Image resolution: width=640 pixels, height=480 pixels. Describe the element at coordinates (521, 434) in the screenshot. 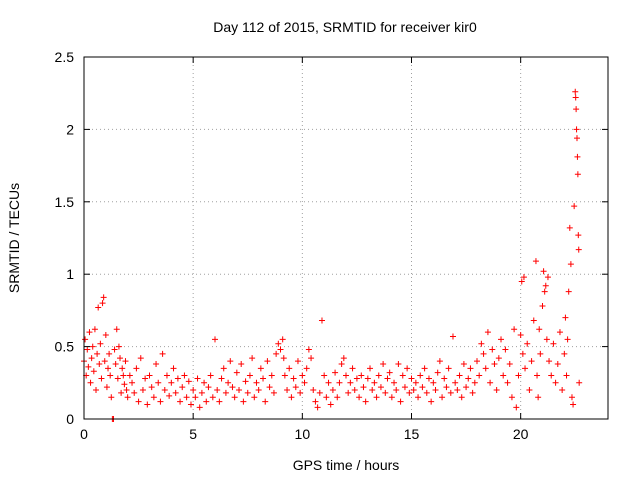

I see `x-tick-label: 20` at that location.